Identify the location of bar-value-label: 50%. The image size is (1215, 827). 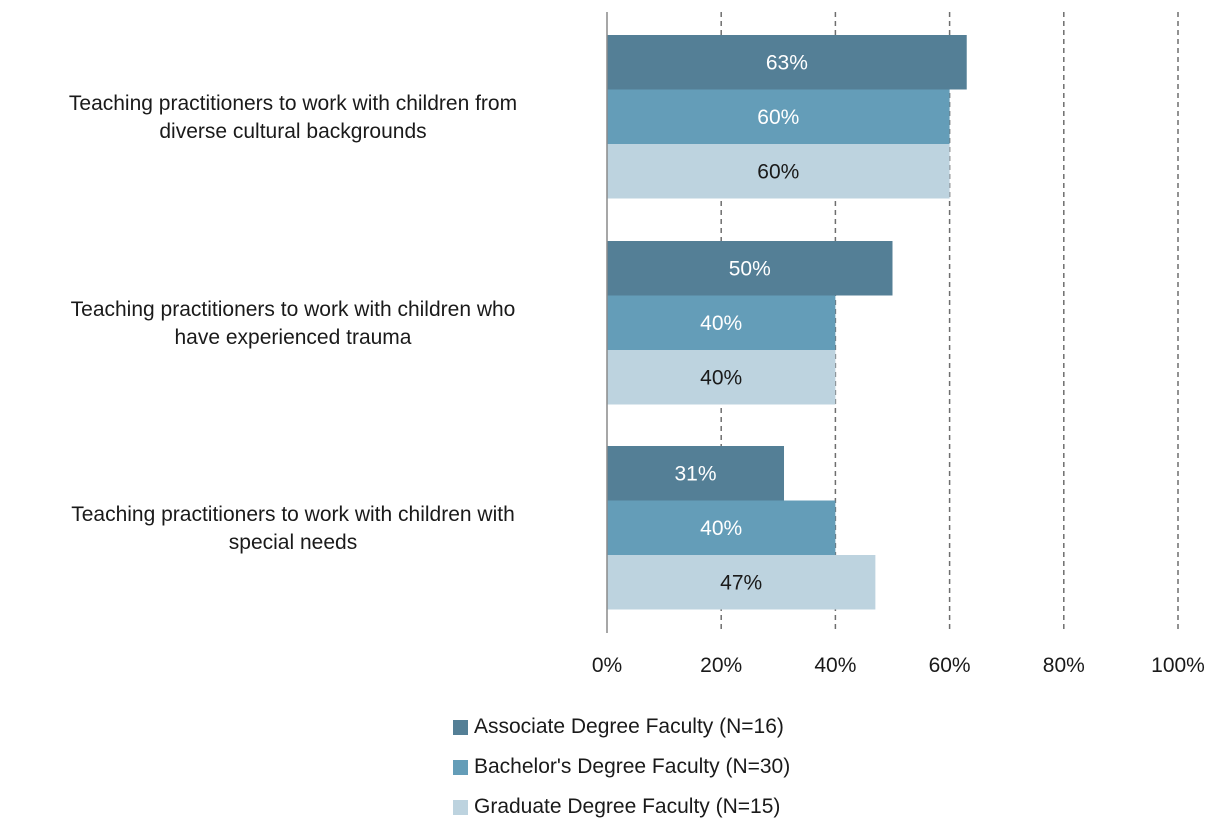
(750, 268).